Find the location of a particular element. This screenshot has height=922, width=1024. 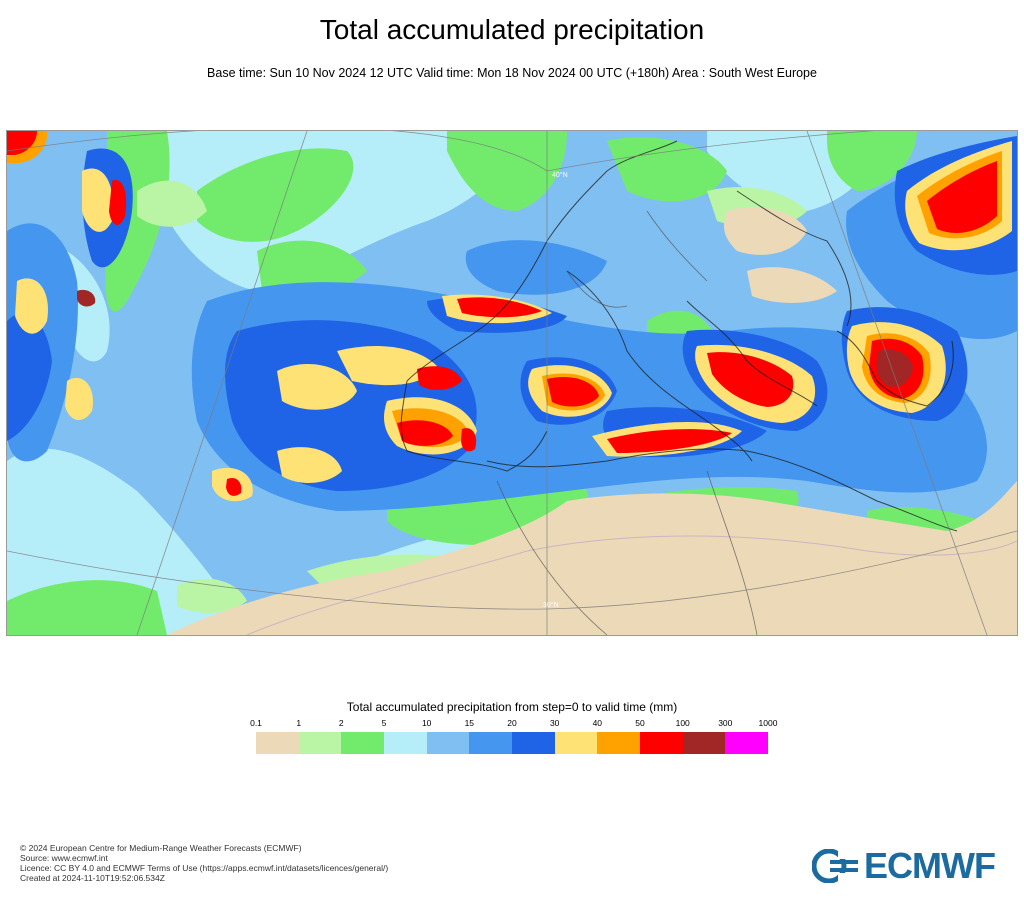

legend-tick: 20 is located at coordinates (512, 723).